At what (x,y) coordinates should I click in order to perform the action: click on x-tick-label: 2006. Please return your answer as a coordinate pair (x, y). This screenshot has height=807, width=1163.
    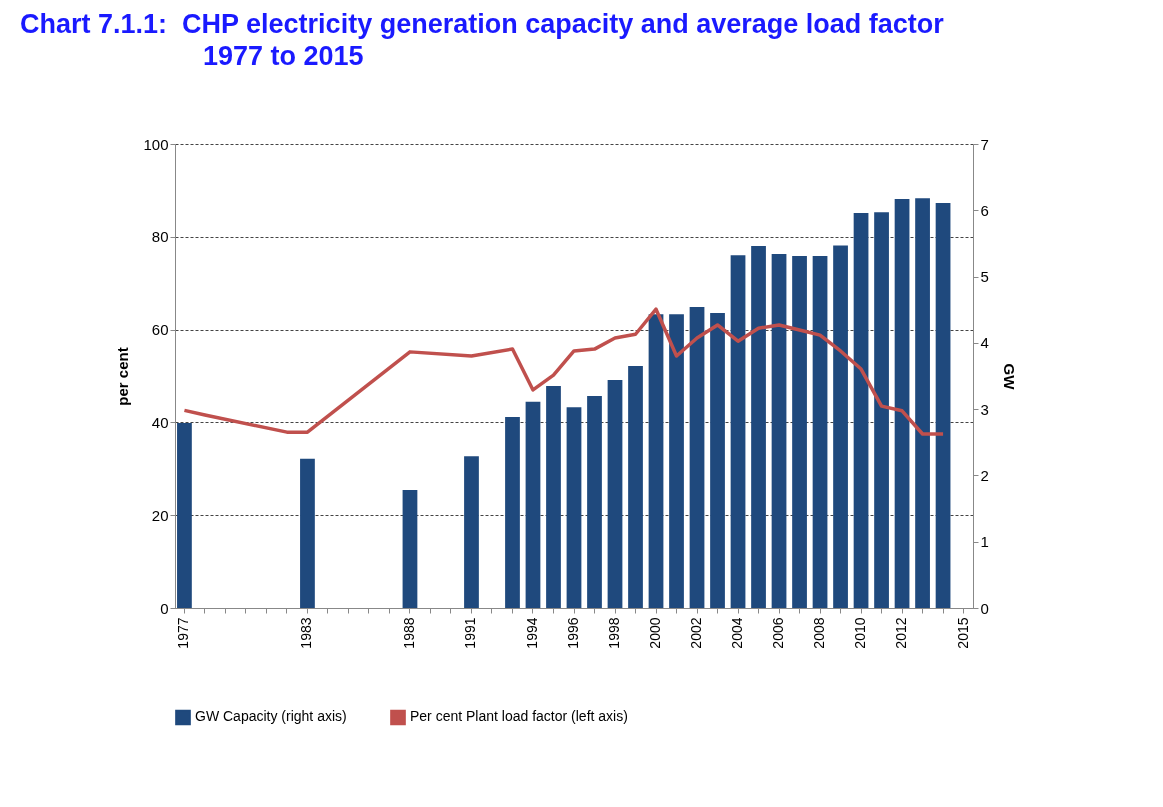
    Looking at the image, I should click on (778, 633).